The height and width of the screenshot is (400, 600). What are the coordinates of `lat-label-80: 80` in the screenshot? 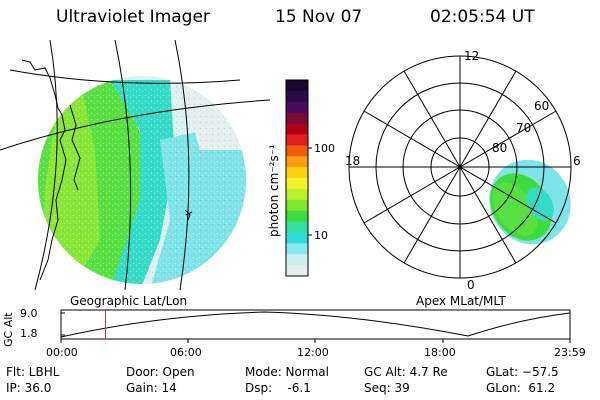 It's located at (499, 148).